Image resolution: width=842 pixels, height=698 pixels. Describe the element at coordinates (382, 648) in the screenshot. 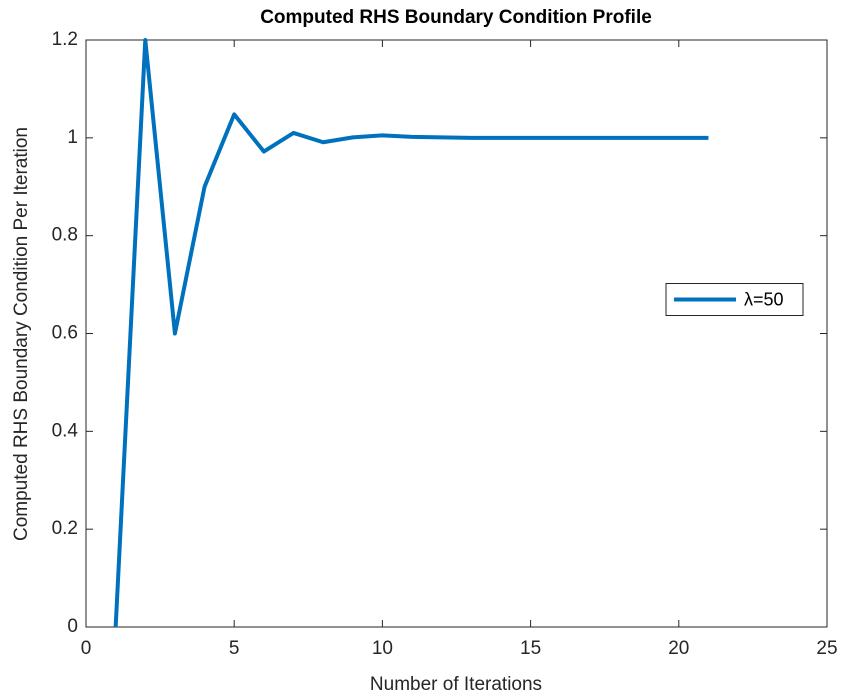

I see `x-tick-label: 10` at that location.